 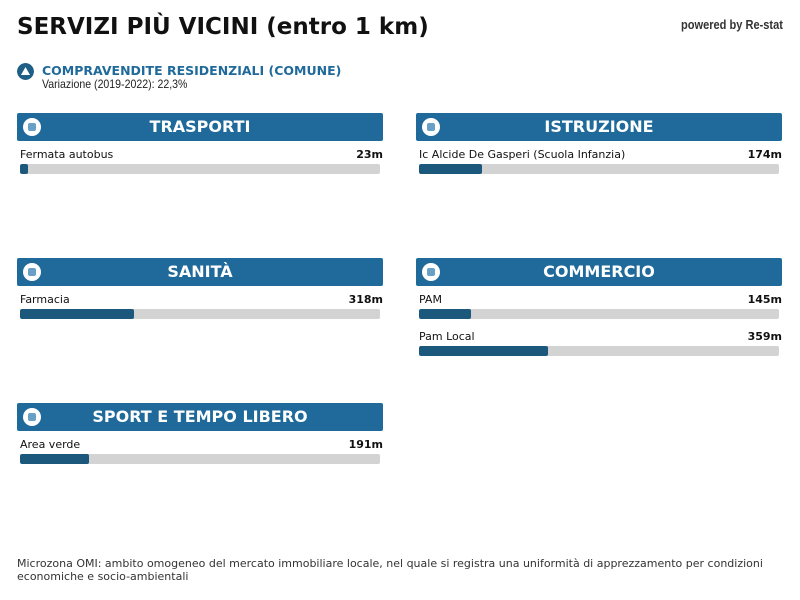 I want to click on item-name: PAM, so click(x=430, y=299).